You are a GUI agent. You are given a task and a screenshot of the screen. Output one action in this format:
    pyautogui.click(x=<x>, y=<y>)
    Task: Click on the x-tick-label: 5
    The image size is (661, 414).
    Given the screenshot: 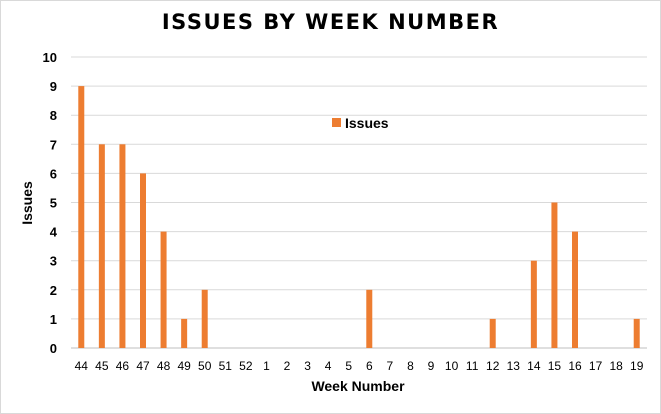 What is the action you would take?
    pyautogui.click(x=348, y=366)
    